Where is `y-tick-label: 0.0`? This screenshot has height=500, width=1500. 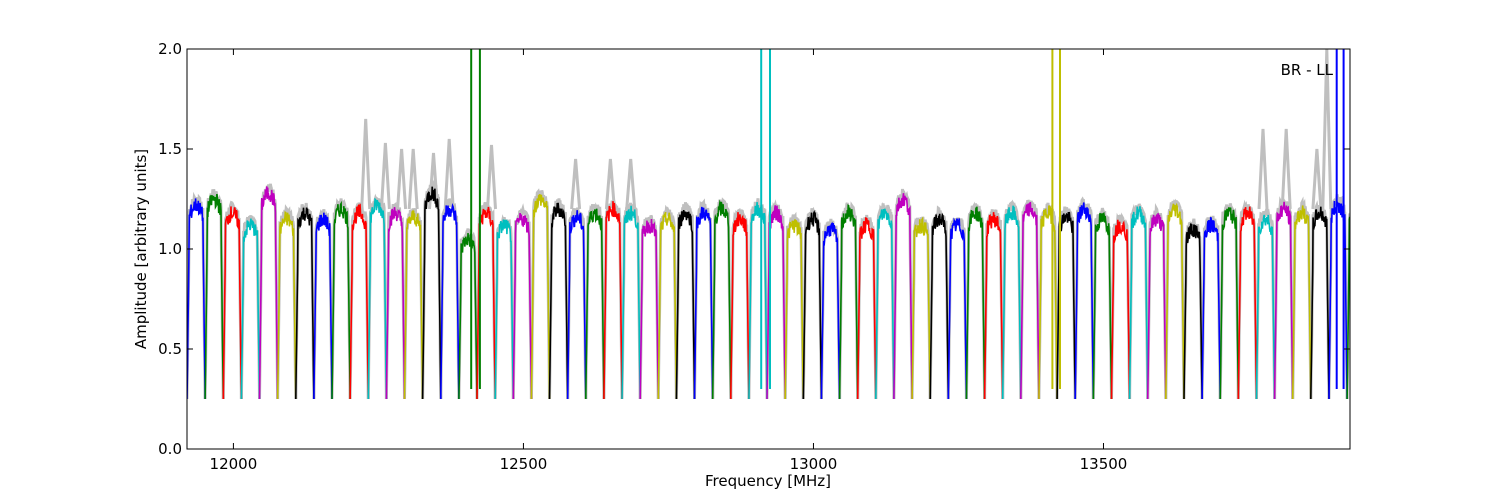 y-tick-label: 0.0 is located at coordinates (170, 449).